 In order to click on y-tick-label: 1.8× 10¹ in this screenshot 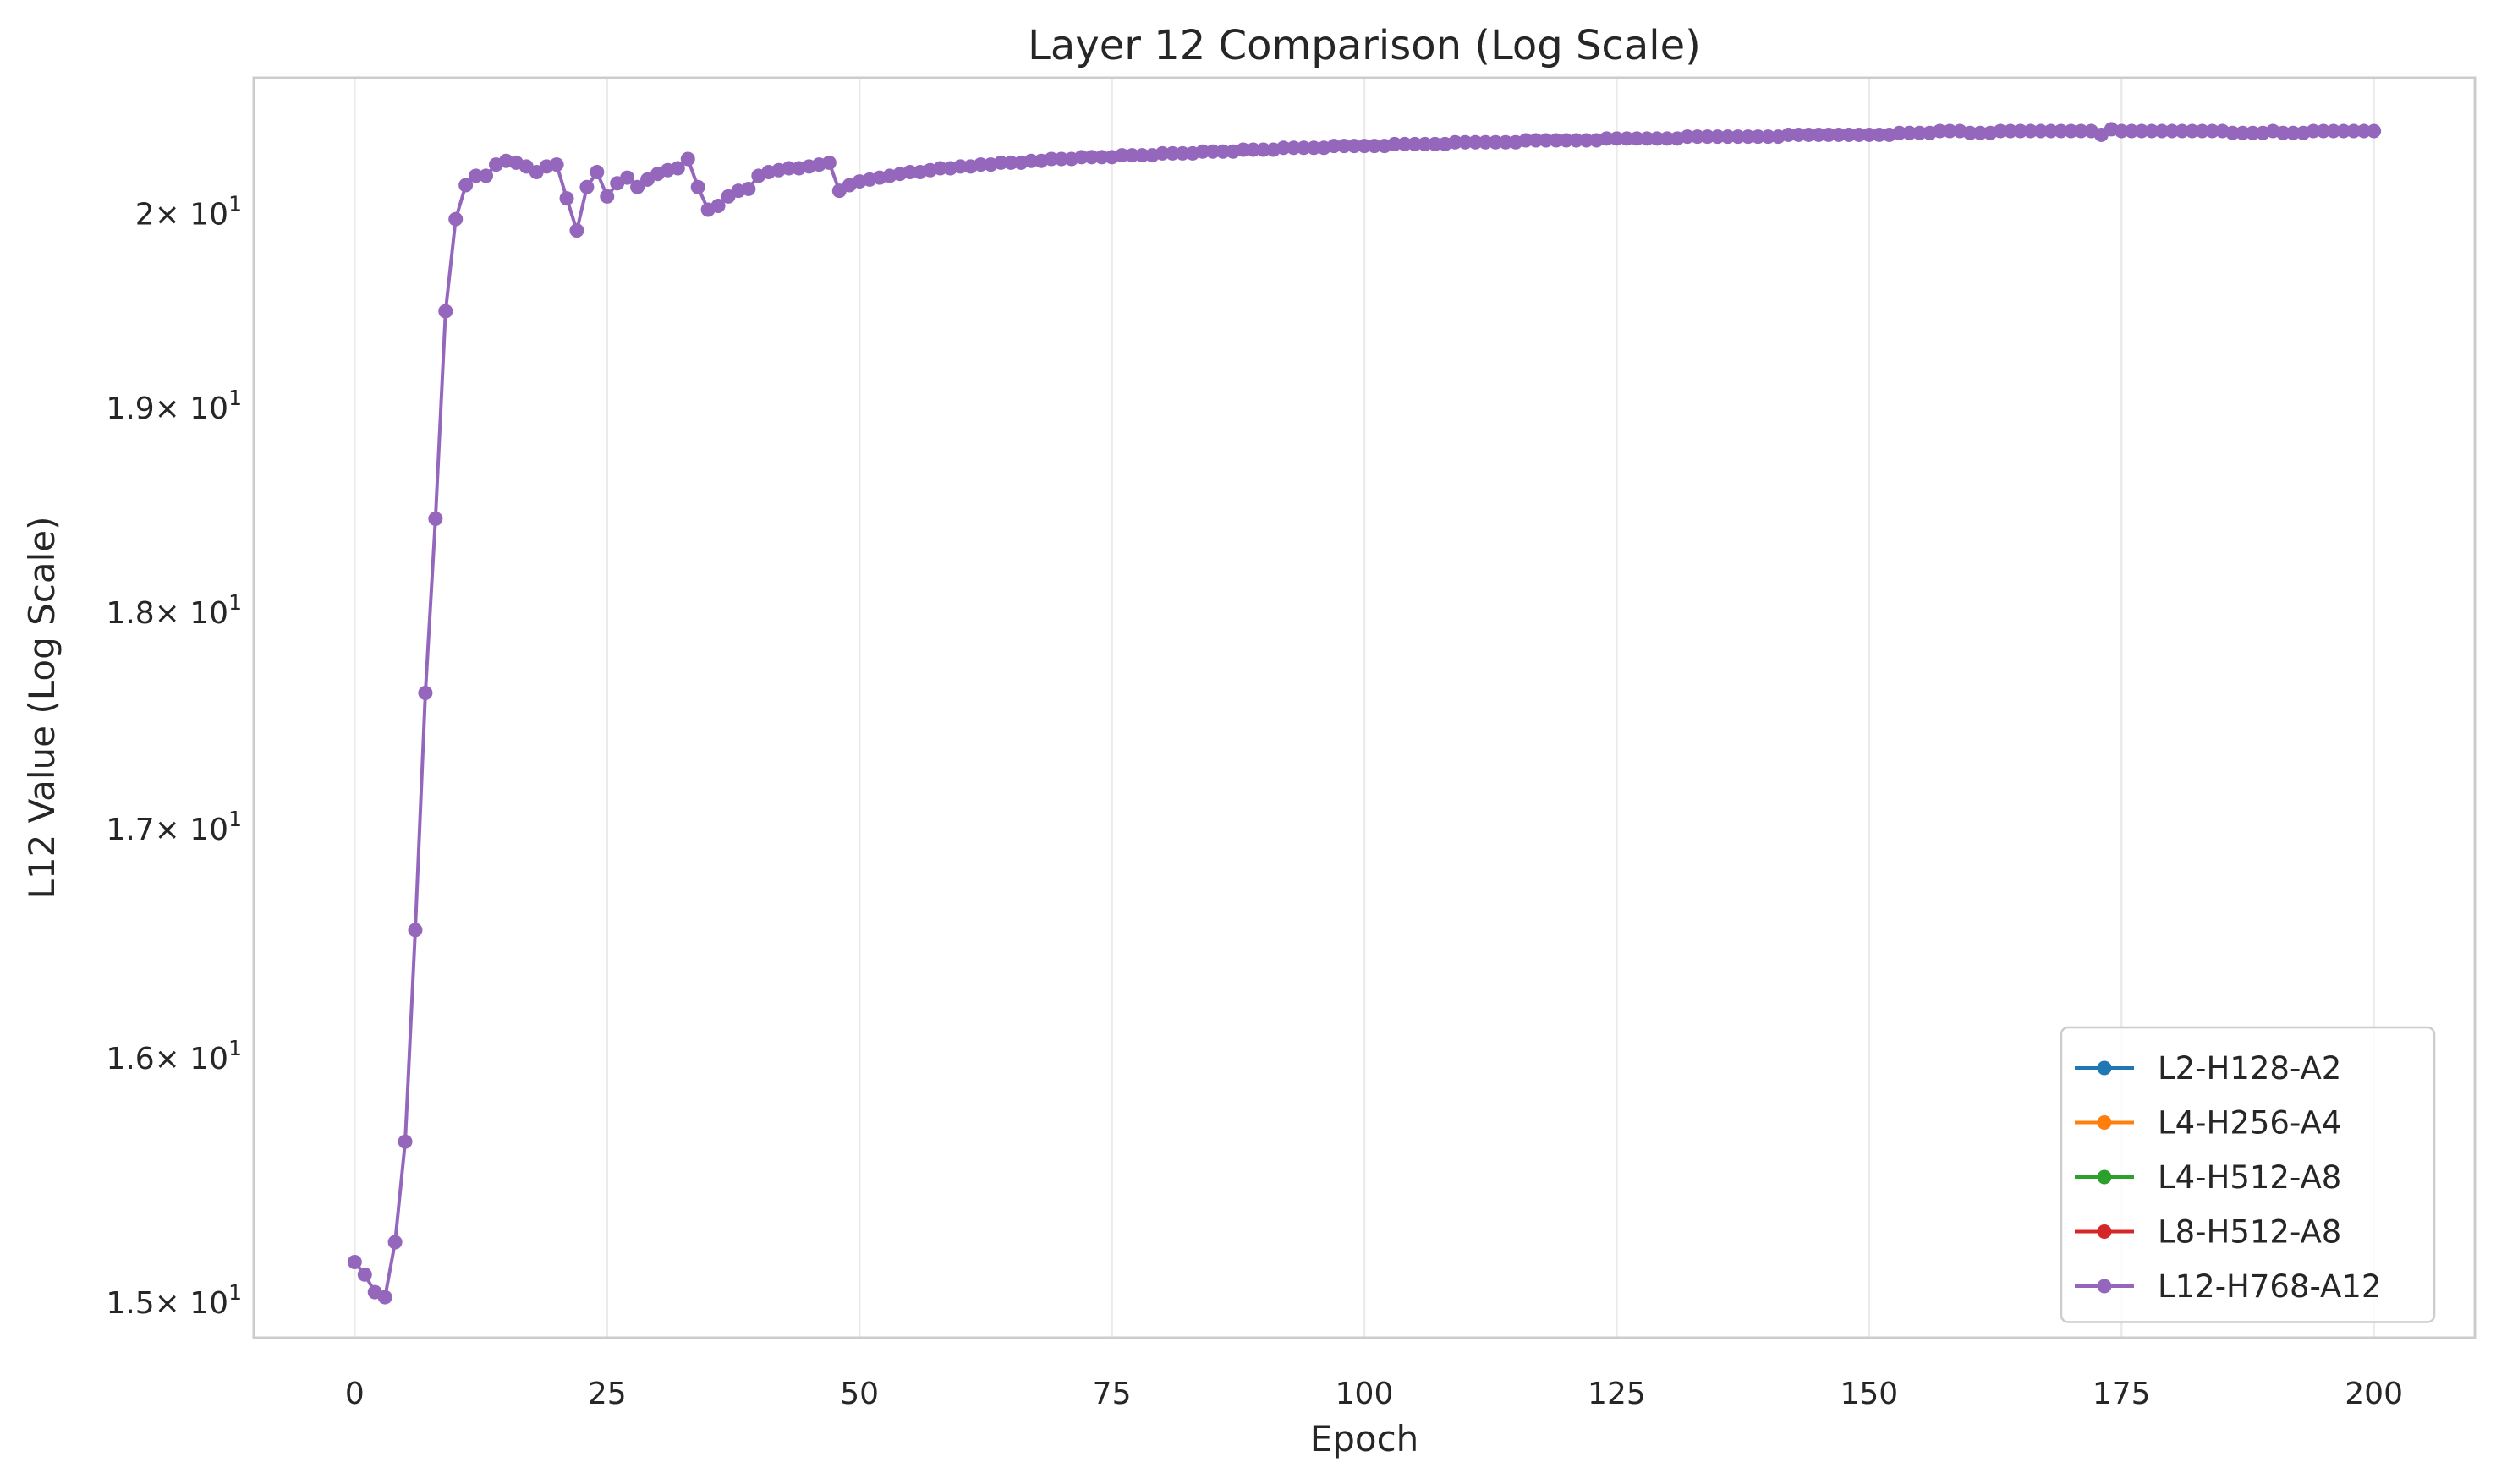, I will do `click(174, 610)`.